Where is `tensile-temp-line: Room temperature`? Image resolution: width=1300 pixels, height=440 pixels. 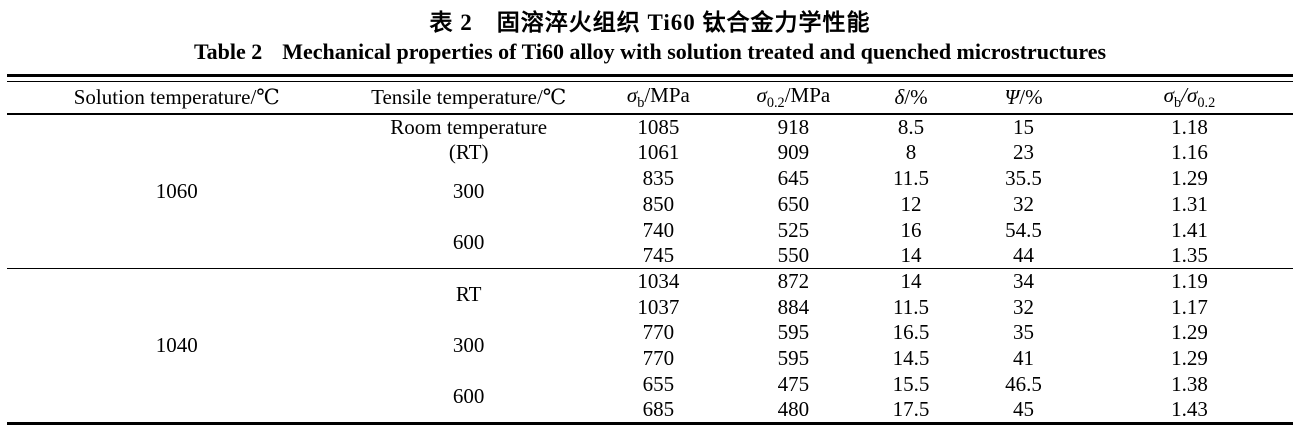 tensile-temp-line: Room temperature is located at coordinates (469, 126).